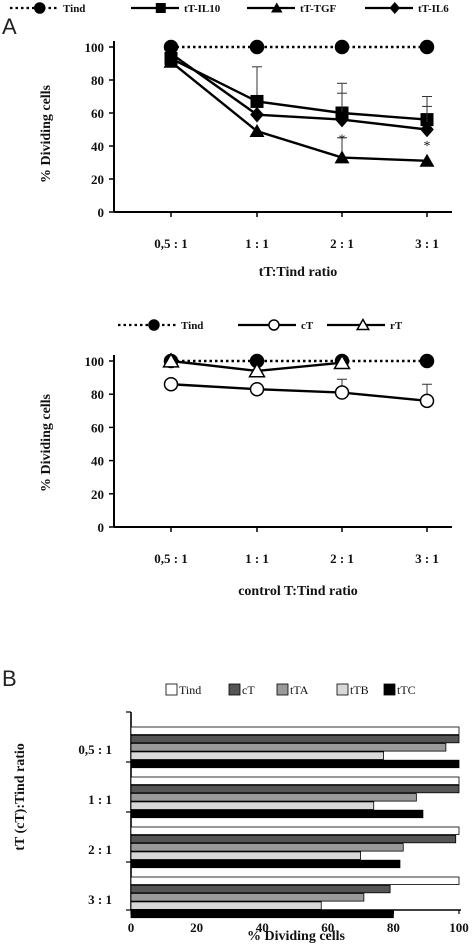 The image size is (474, 951). Describe the element at coordinates (97, 427) in the screenshot. I see `chart-a2-y-tick-label: 60` at that location.